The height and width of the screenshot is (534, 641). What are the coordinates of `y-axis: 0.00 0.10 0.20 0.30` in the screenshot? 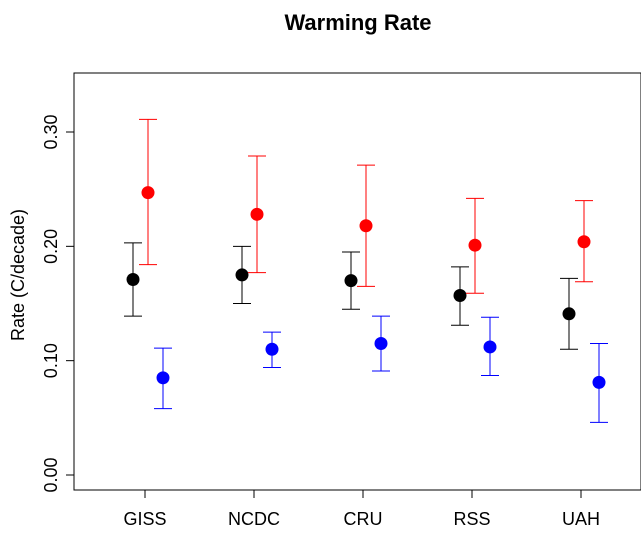 It's located at (58, 303).